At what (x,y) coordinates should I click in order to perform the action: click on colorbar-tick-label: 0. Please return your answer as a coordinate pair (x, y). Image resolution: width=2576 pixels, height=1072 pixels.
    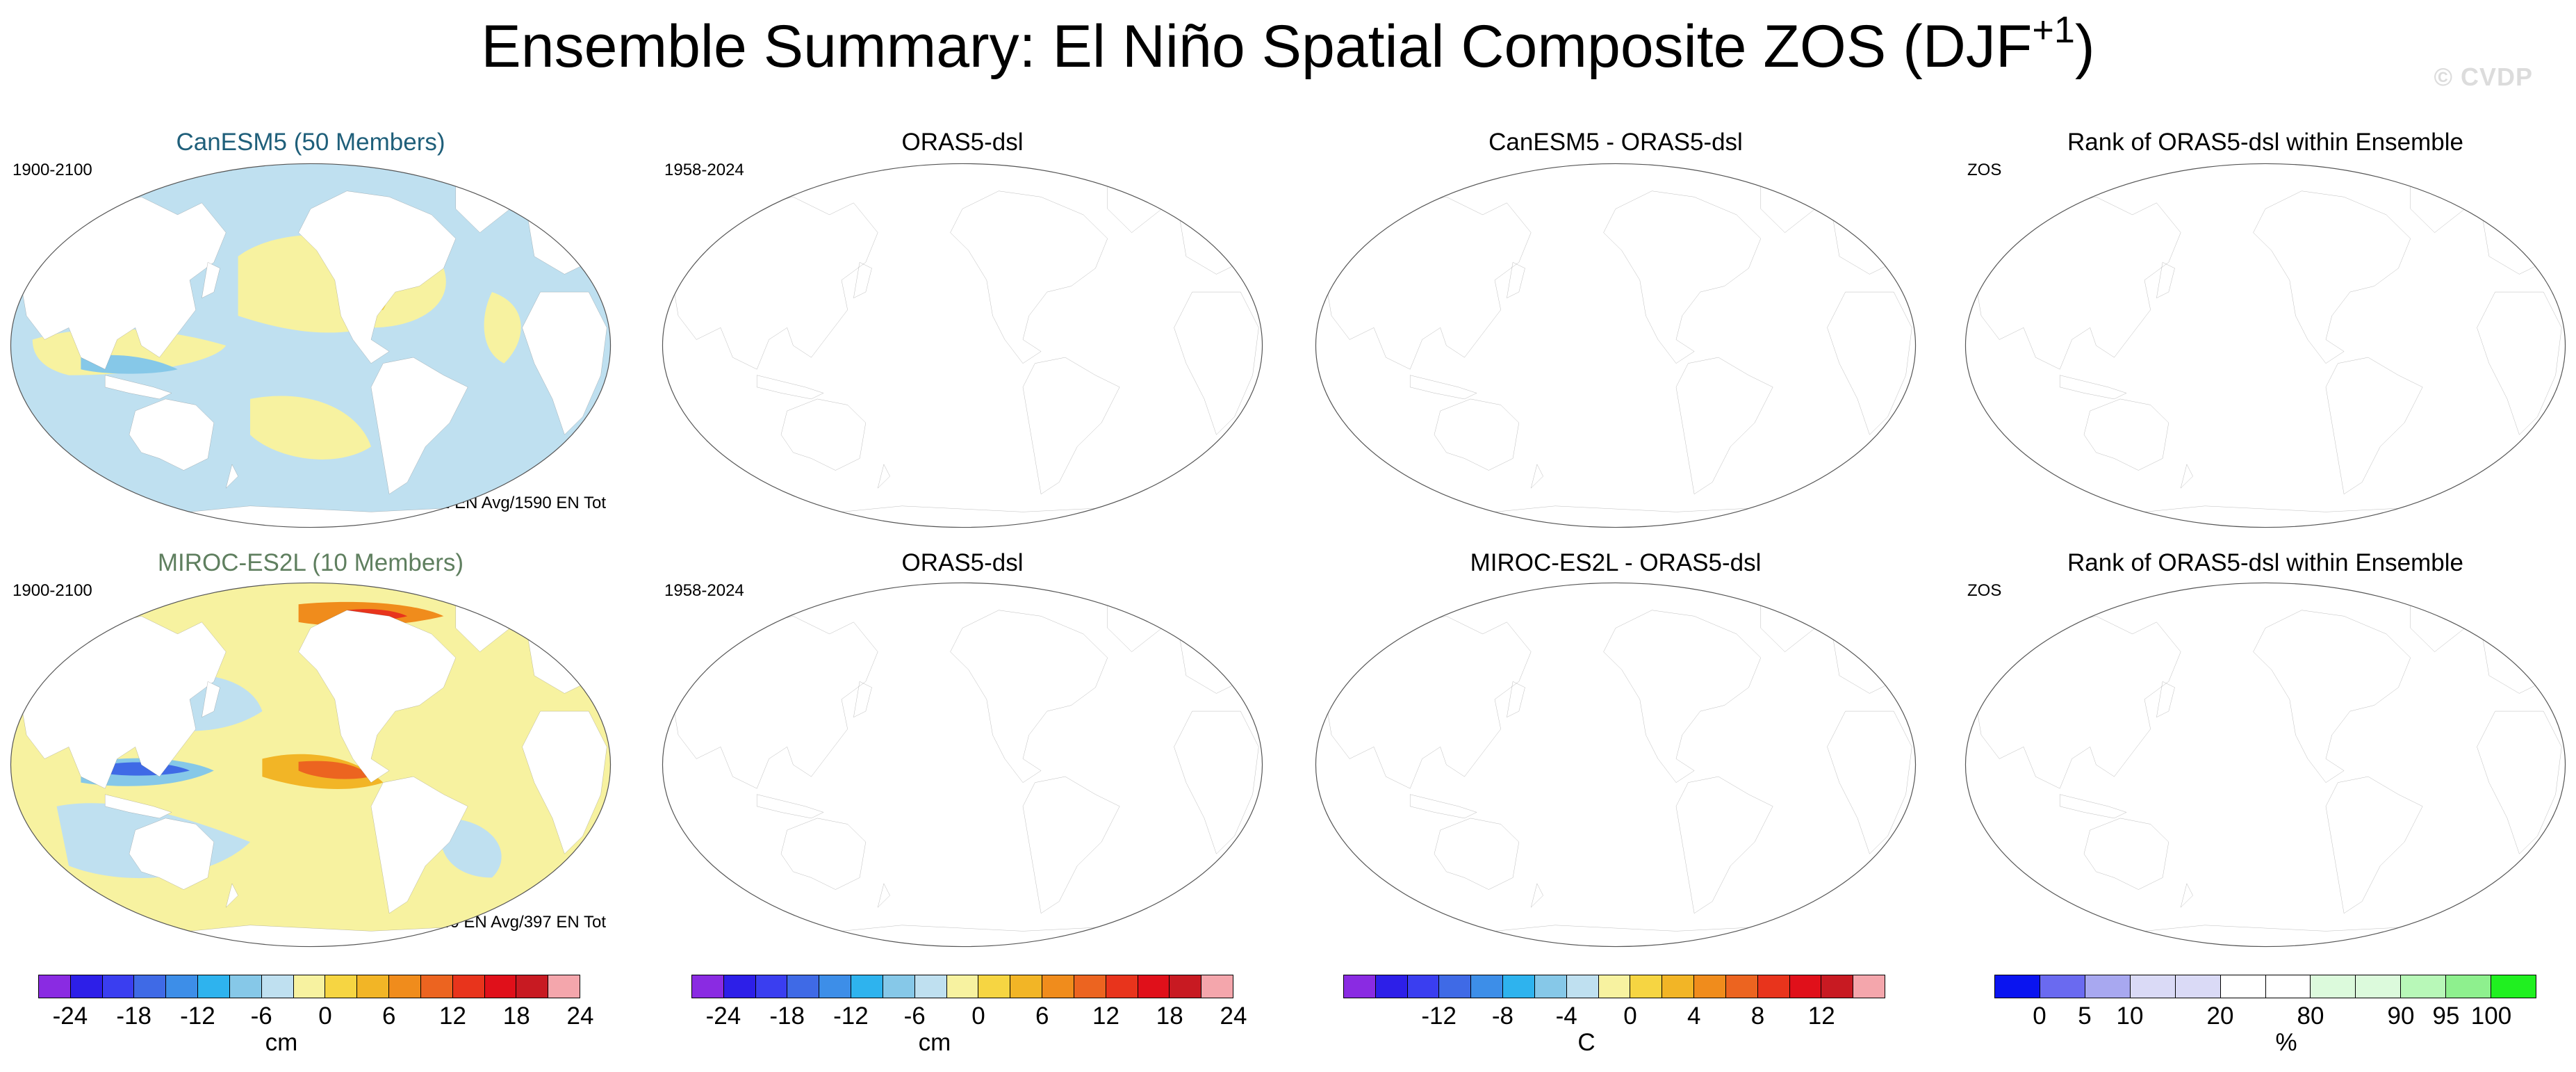
    Looking at the image, I should click on (2040, 1016).